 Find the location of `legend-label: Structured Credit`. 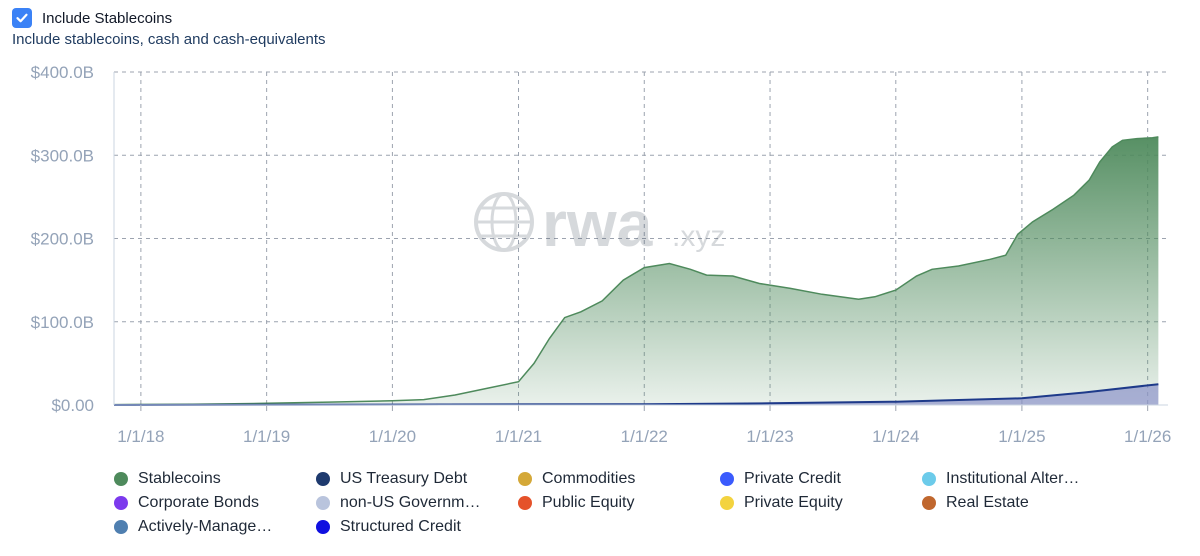

legend-label: Structured Credit is located at coordinates (400, 526).